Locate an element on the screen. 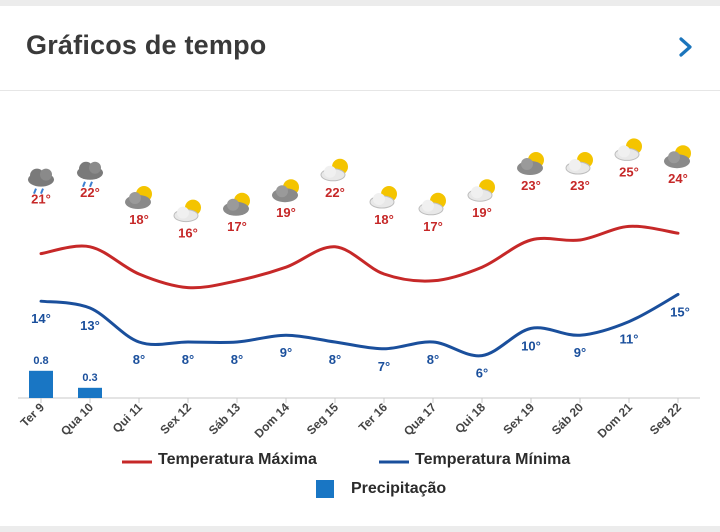  x-tick-label: Sáb 20 is located at coordinates (567, 418).